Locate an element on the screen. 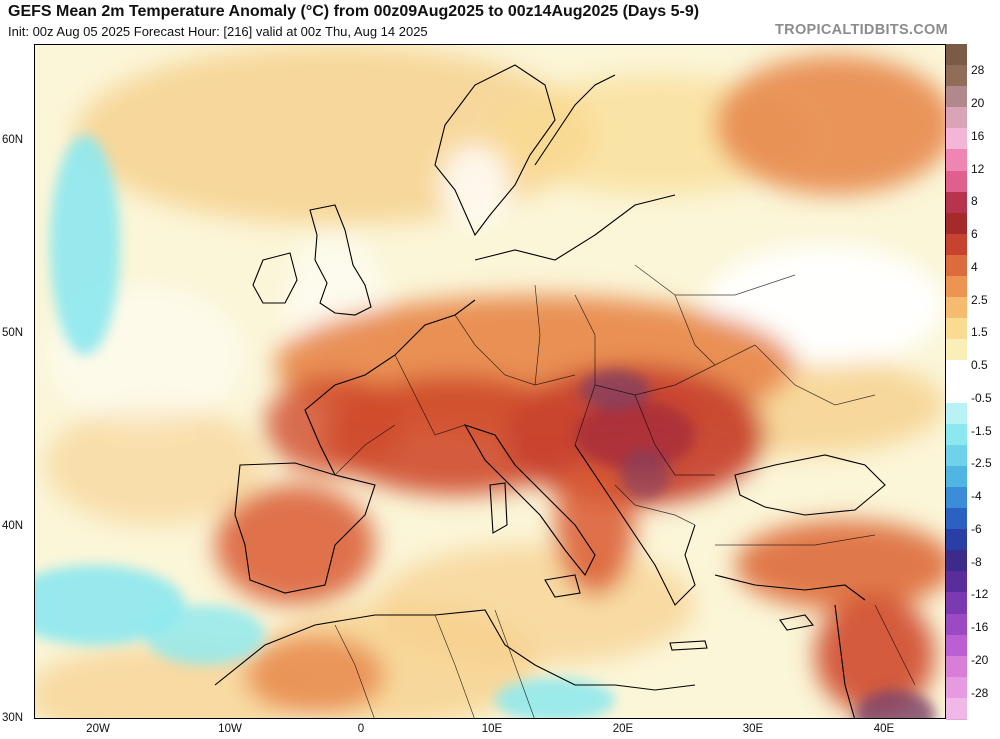  colorbar-label: -12 is located at coordinates (980, 594).